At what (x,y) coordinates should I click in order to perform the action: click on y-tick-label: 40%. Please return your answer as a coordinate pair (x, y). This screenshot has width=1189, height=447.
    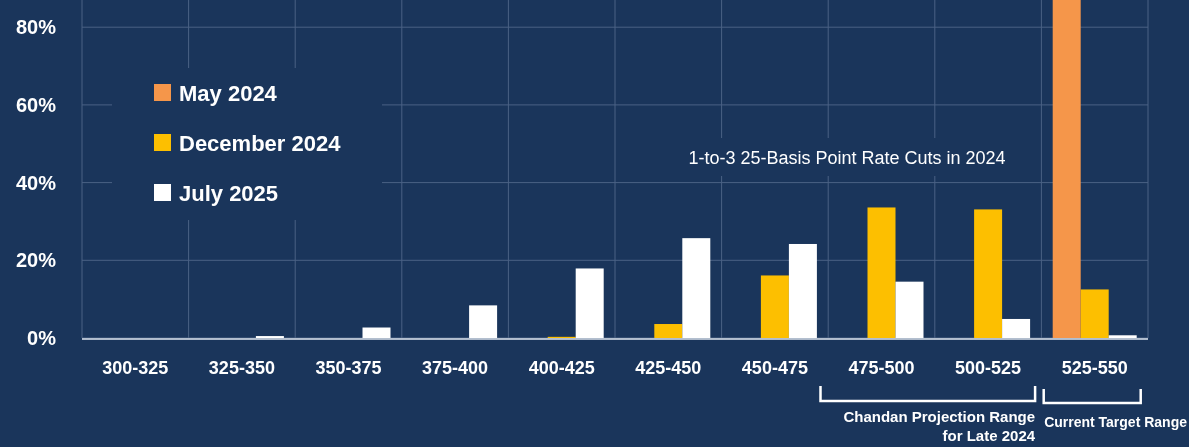
    Looking at the image, I should click on (36, 182).